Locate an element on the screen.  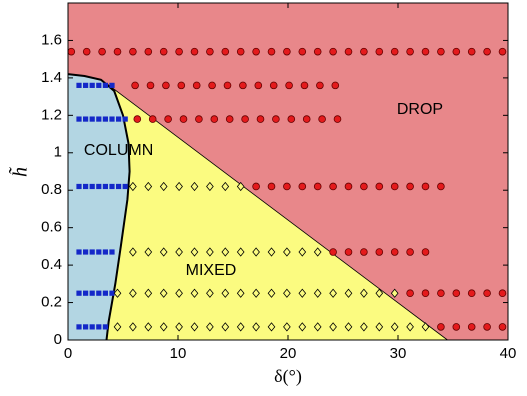
boundary-line is located at coordinates (99, 207).